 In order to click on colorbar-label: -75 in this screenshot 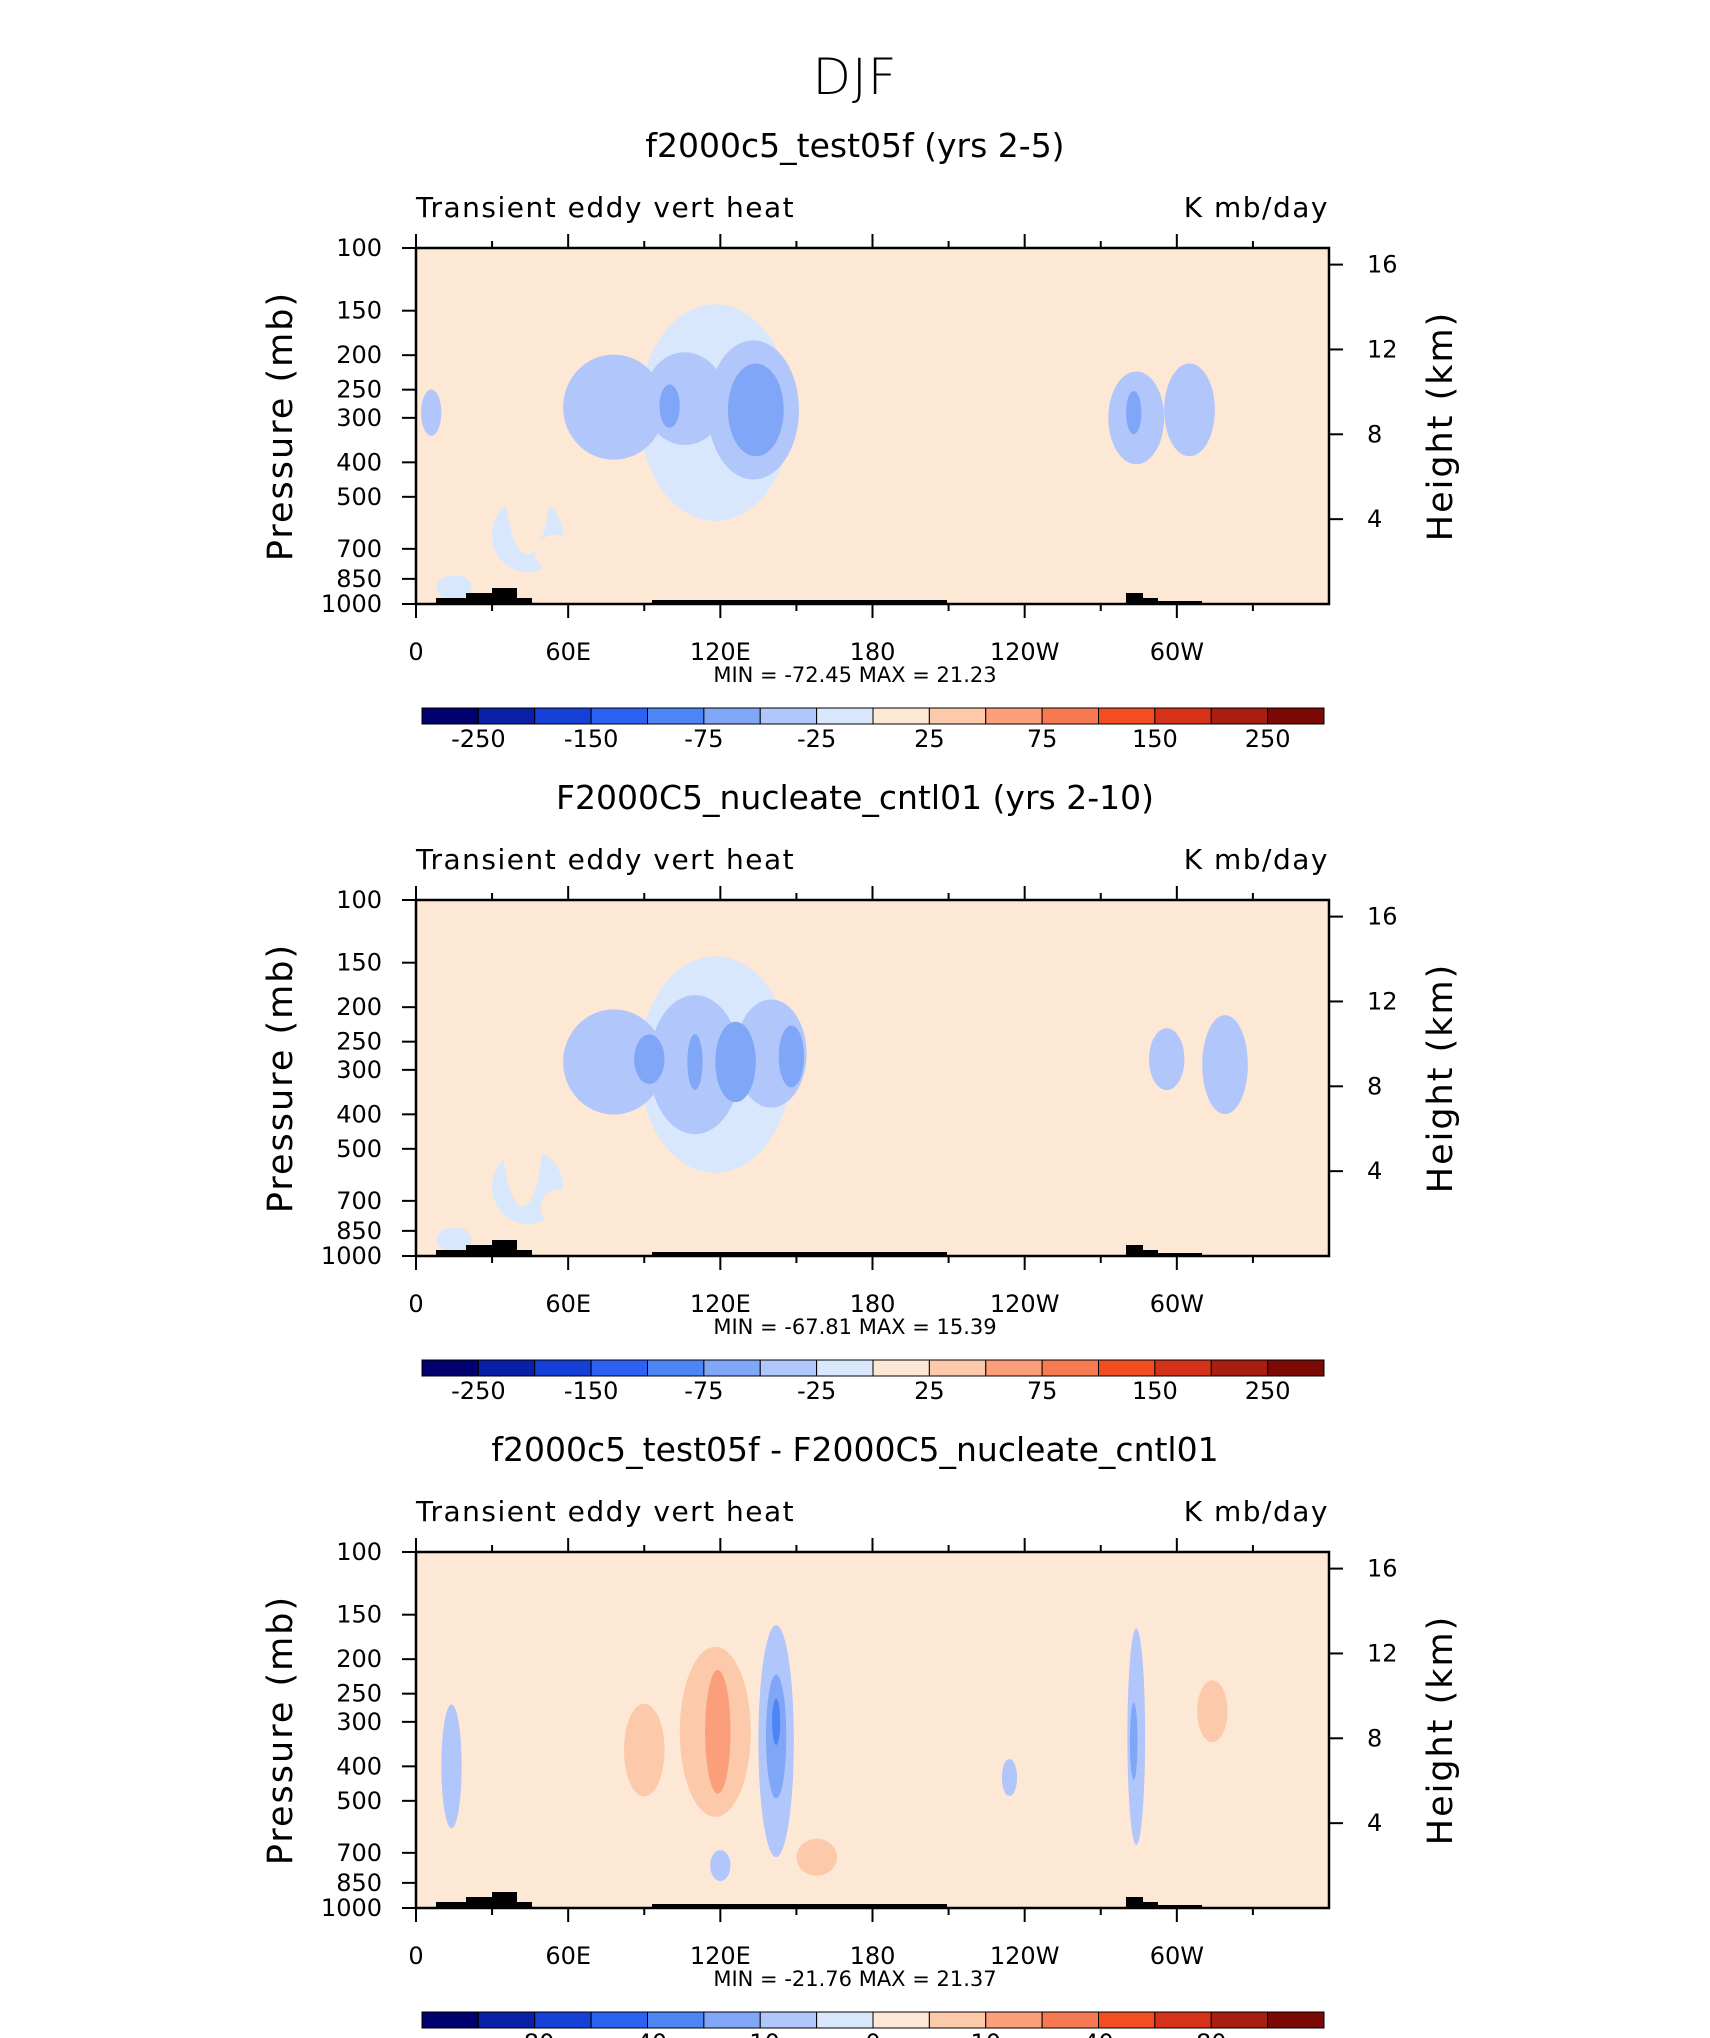, I will do `click(703, 1391)`.